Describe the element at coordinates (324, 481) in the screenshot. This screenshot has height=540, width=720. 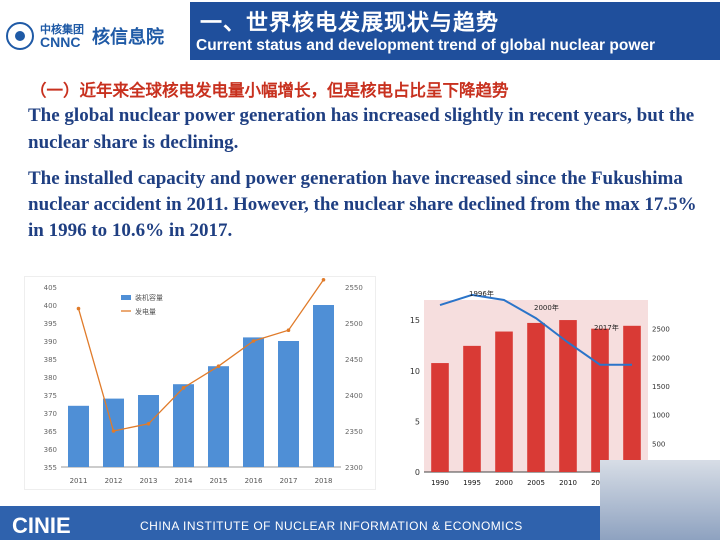
I see `x-tick: 2018` at that location.